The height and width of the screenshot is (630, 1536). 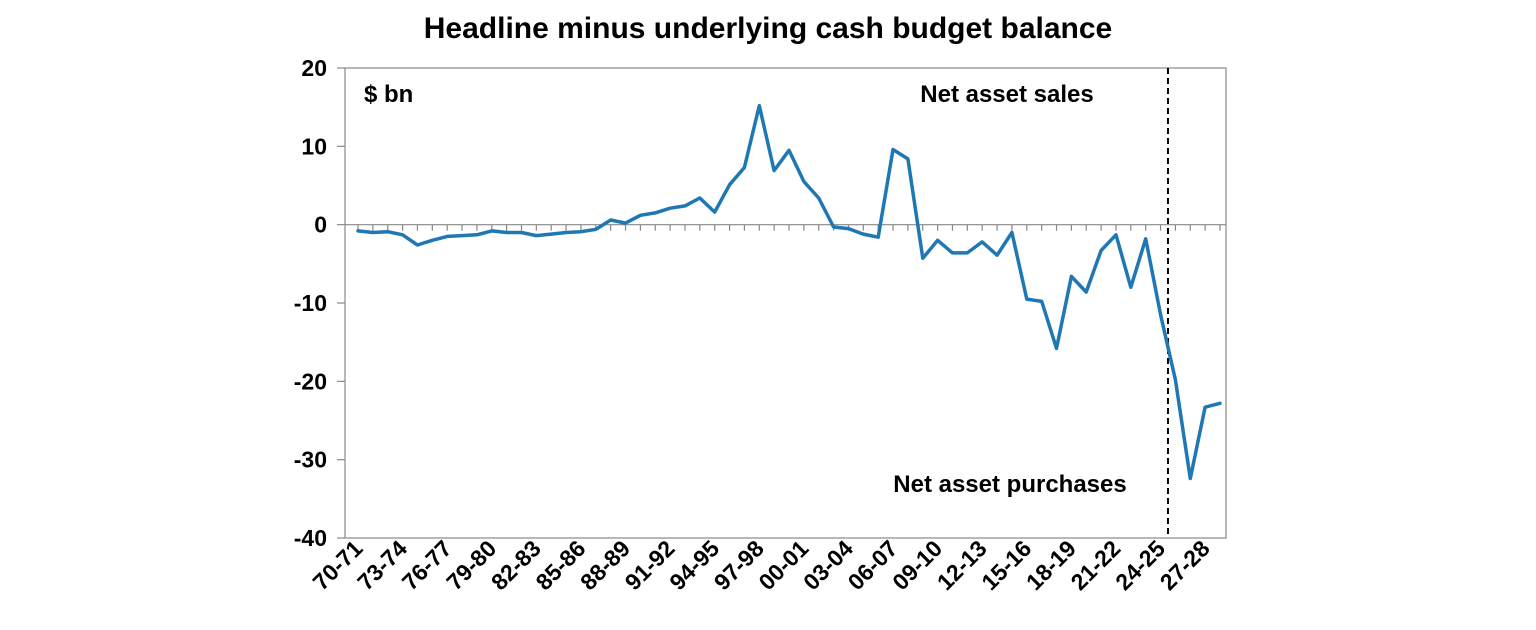 What do you see at coordinates (694, 565) in the screenshot?
I see `x-tick-label: 94-95` at bounding box center [694, 565].